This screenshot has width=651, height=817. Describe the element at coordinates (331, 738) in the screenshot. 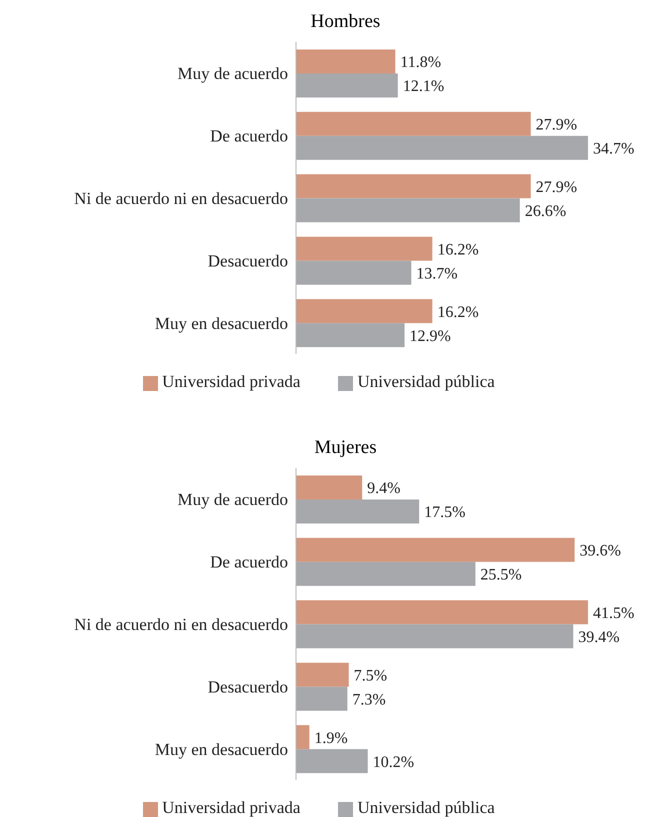

I see `data-label: 1.9%` at that location.